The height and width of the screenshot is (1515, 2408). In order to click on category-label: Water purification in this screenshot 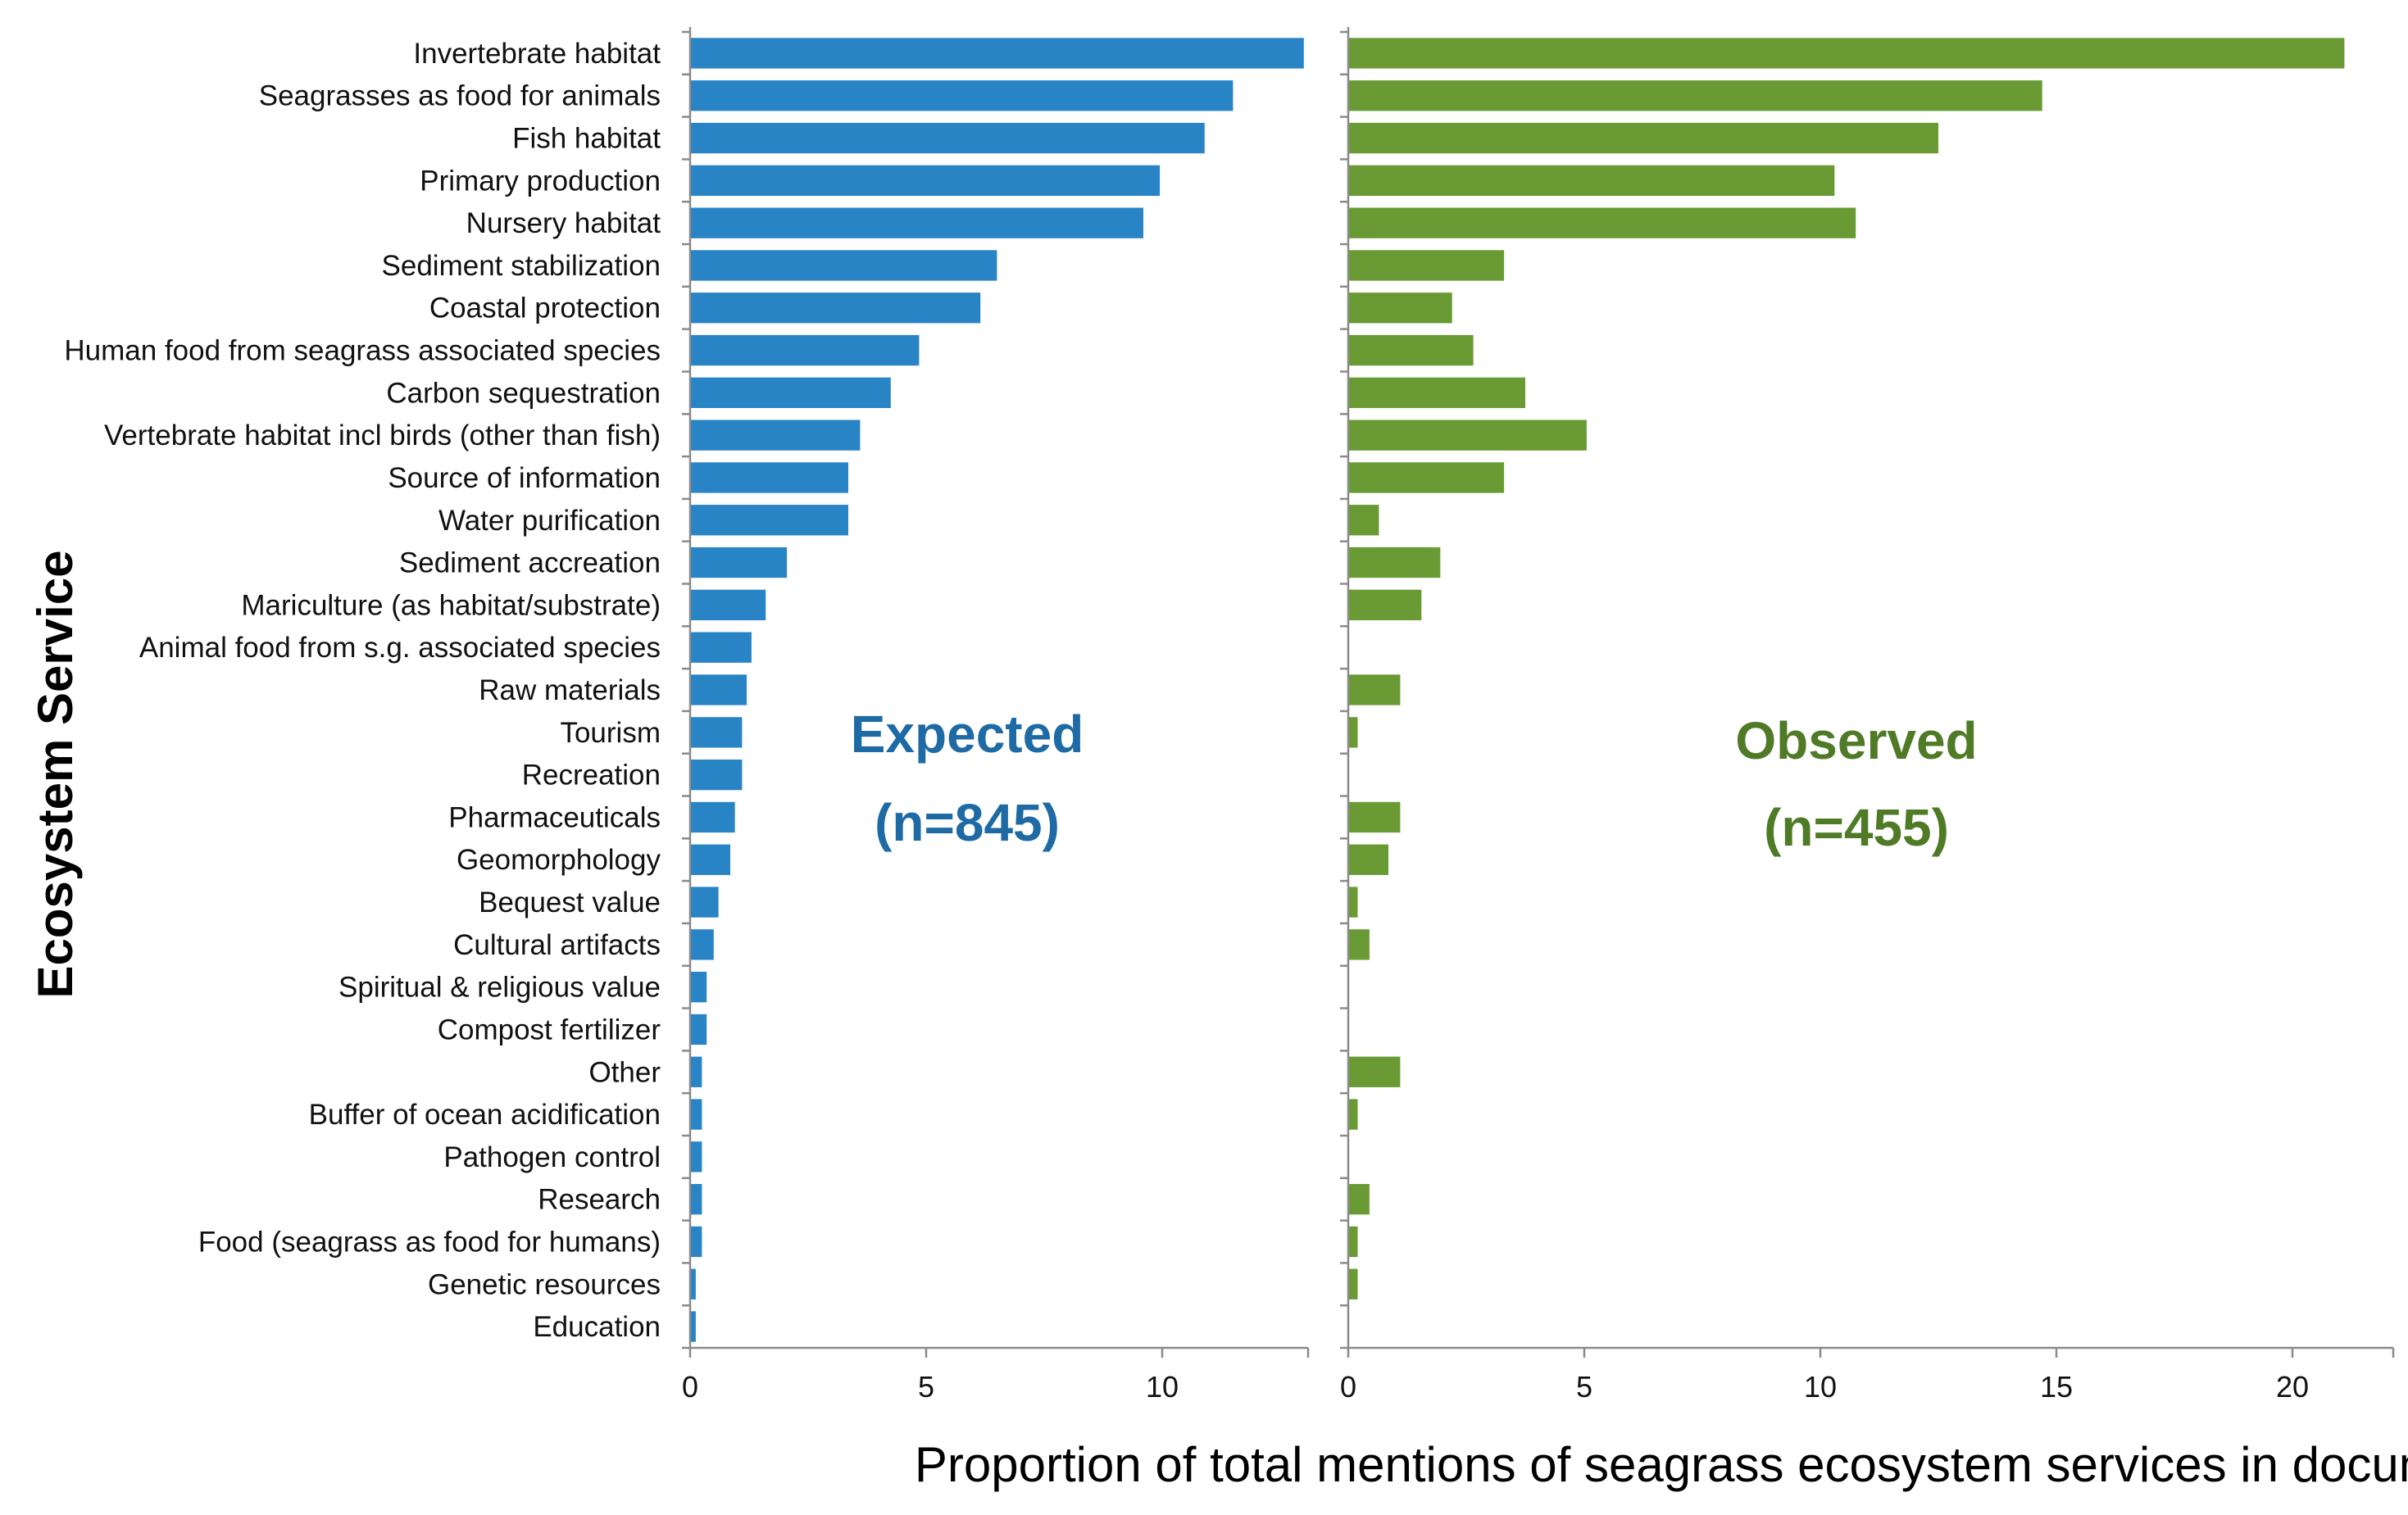, I will do `click(549, 521)`.